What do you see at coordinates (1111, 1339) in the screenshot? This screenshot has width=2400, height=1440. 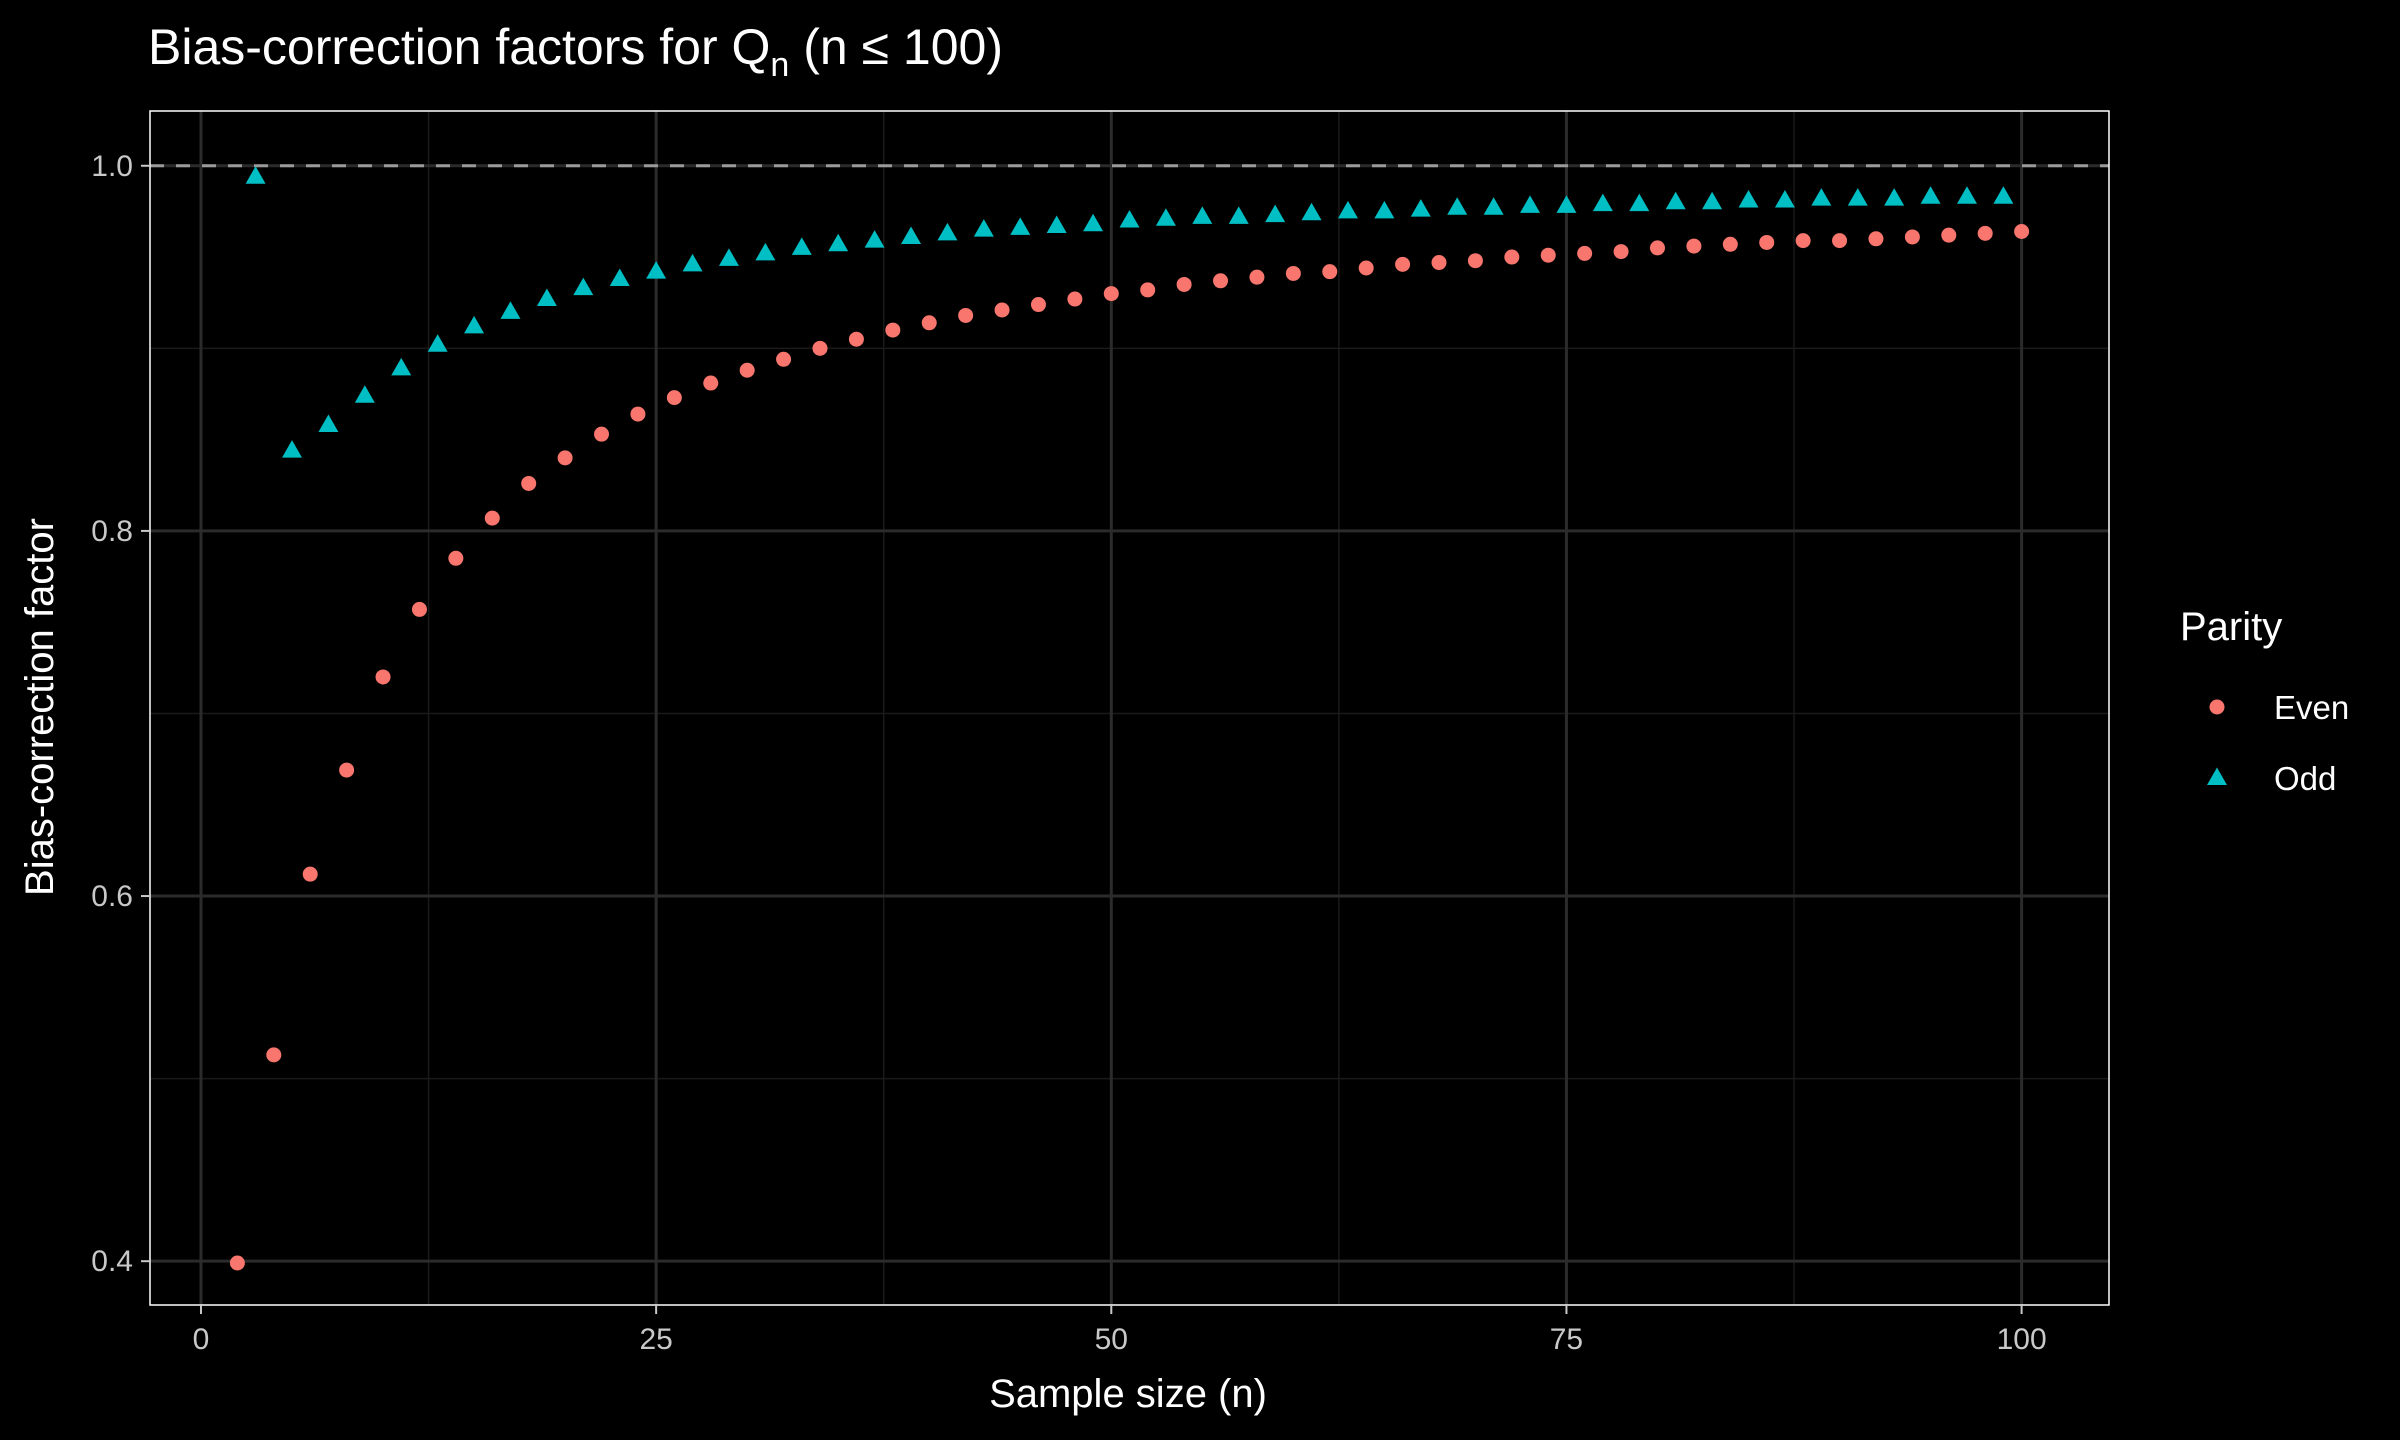 I see `x-tick-label: 50` at bounding box center [1111, 1339].